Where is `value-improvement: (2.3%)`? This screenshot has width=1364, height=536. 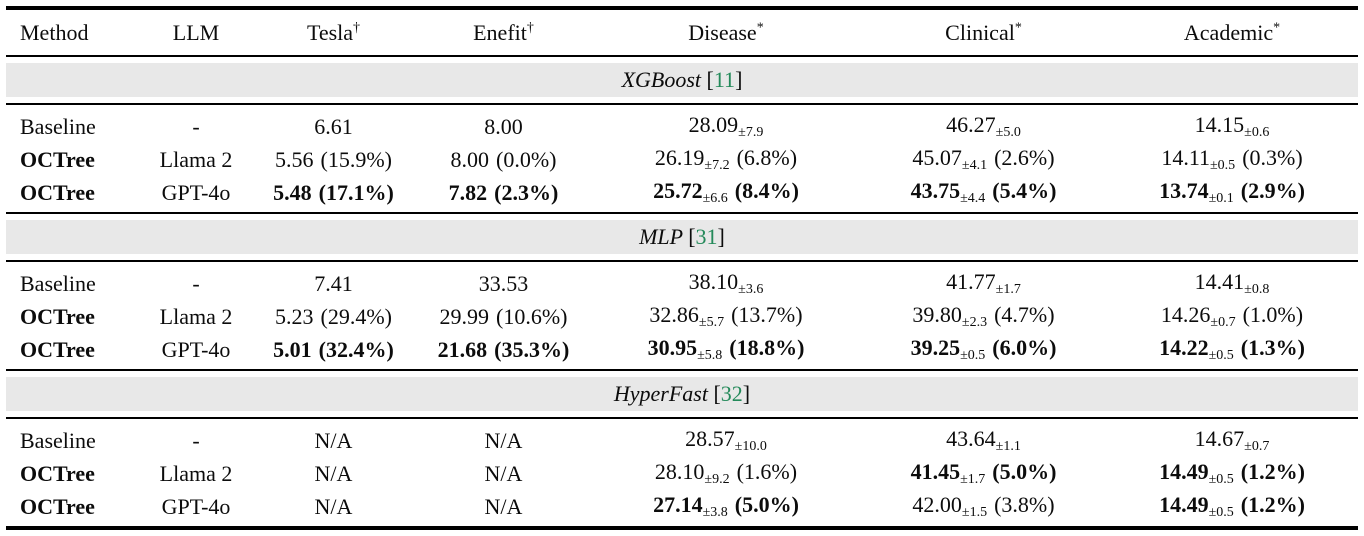 value-improvement: (2.3%) is located at coordinates (526, 192).